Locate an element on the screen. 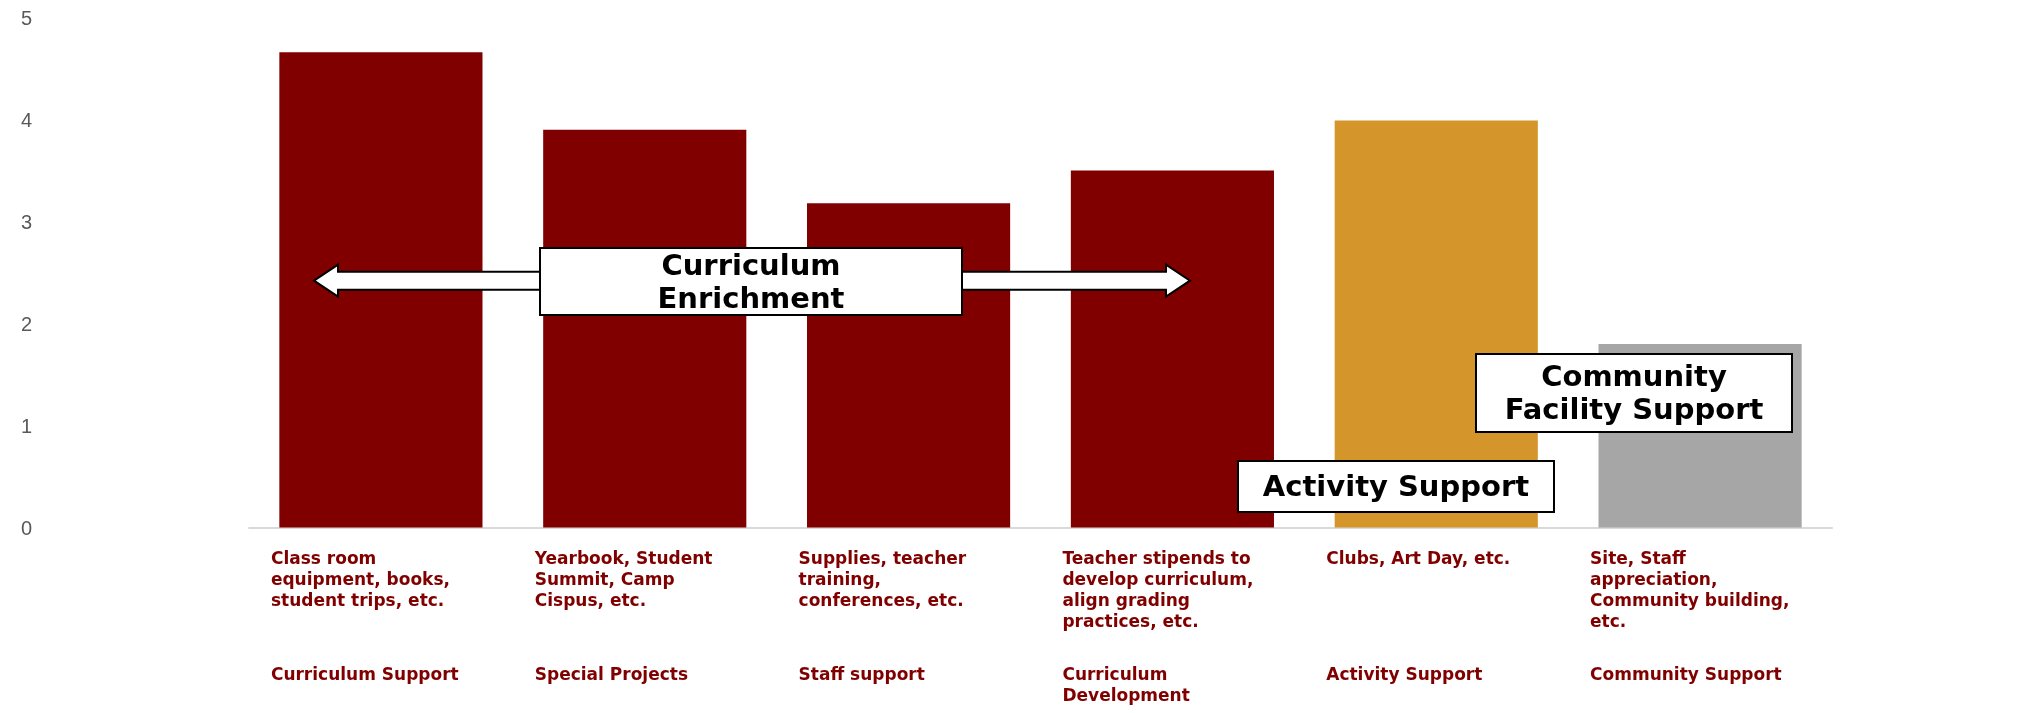 This screenshot has width=2024, height=713. x-tick-label: Yearbook, Student Summit, Camp Cispus, etc. is located at coordinates (624, 579).